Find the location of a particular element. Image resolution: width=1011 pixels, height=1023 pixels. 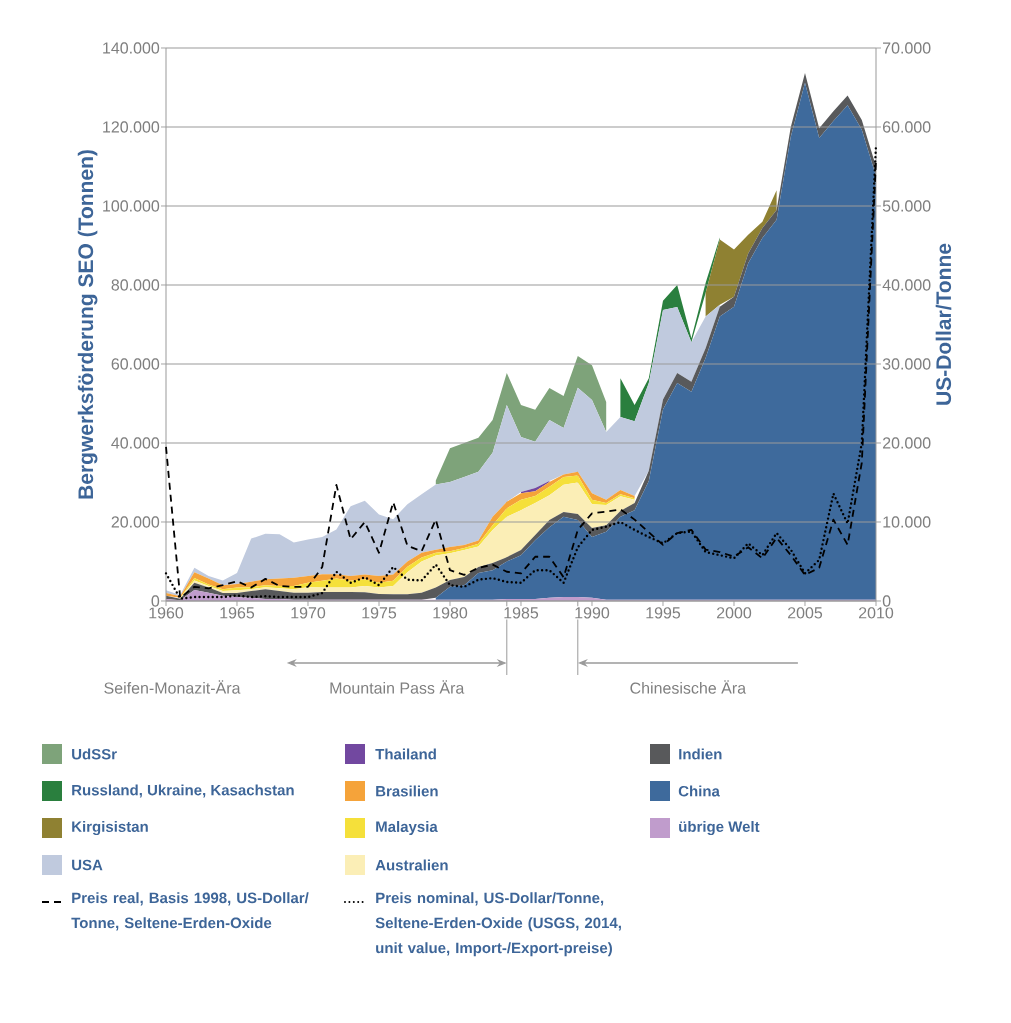

legend-label: übrige Welt is located at coordinates (719, 828).